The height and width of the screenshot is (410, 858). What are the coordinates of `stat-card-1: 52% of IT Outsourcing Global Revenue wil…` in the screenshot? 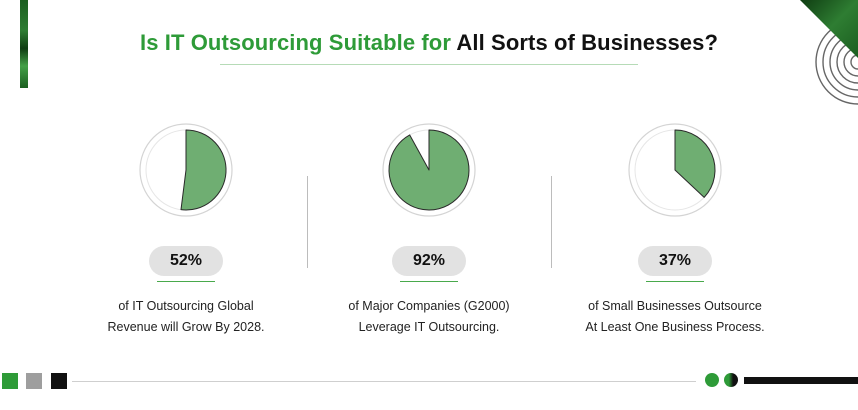 It's located at (186, 229).